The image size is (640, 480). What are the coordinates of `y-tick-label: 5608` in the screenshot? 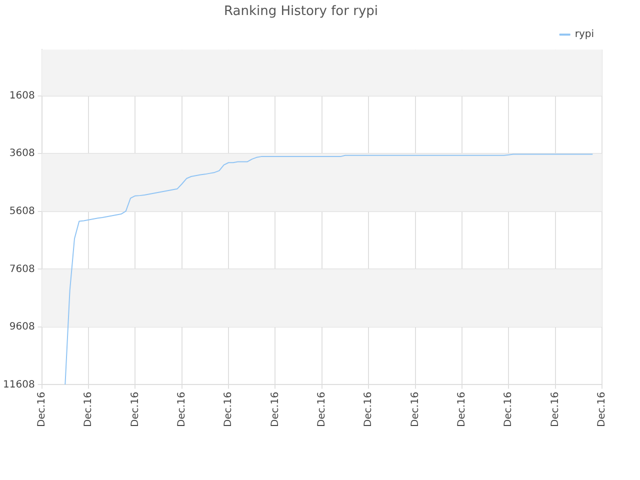 It's located at (22, 211).